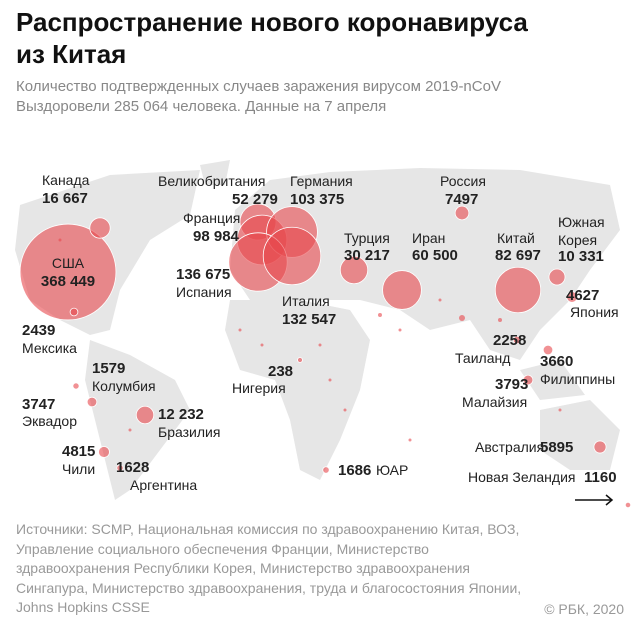  I want to click on case-count: 4627, so click(583, 295).